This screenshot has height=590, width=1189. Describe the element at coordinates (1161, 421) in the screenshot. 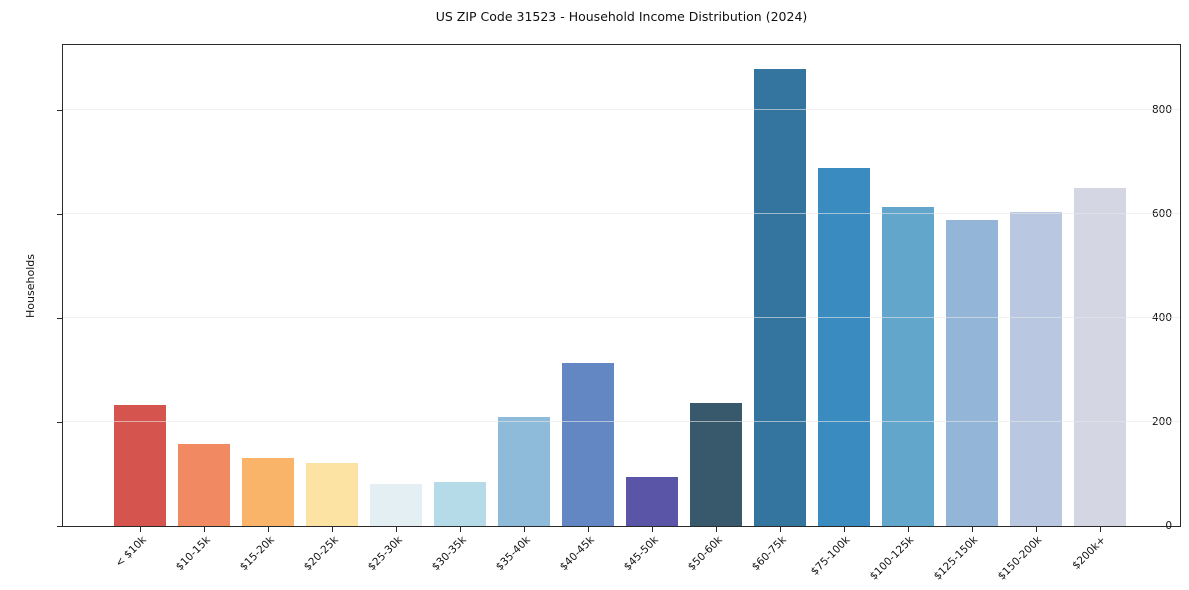

I see `y-tick-label: 200` at that location.